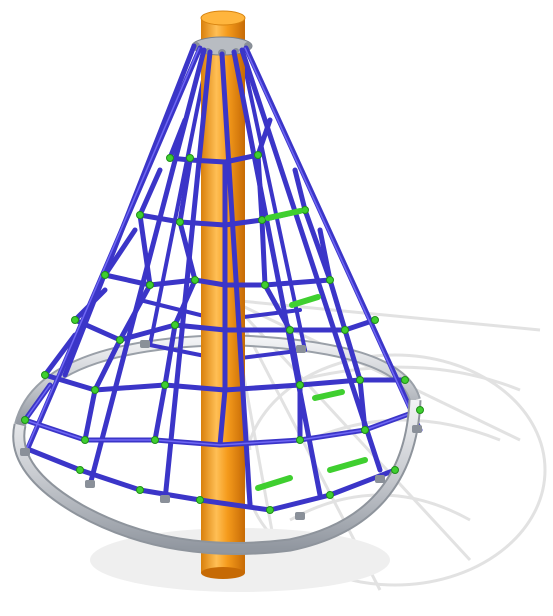 This screenshot has height=616, width=553. Describe the element at coordinates (223, 316) in the screenshot. I see `mast-front` at that location.